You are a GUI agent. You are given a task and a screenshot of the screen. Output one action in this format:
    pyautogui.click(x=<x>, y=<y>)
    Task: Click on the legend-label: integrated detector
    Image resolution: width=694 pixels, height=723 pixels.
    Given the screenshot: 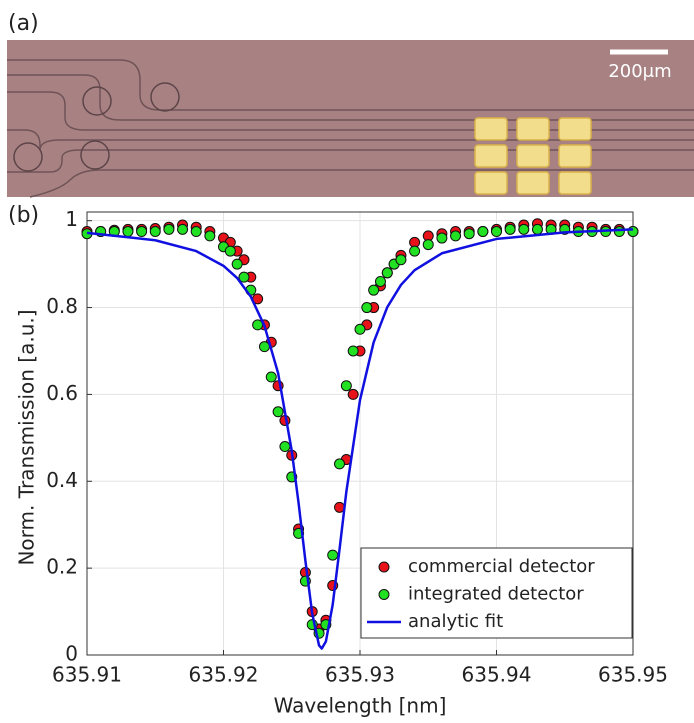 What is the action you would take?
    pyautogui.click(x=496, y=594)
    